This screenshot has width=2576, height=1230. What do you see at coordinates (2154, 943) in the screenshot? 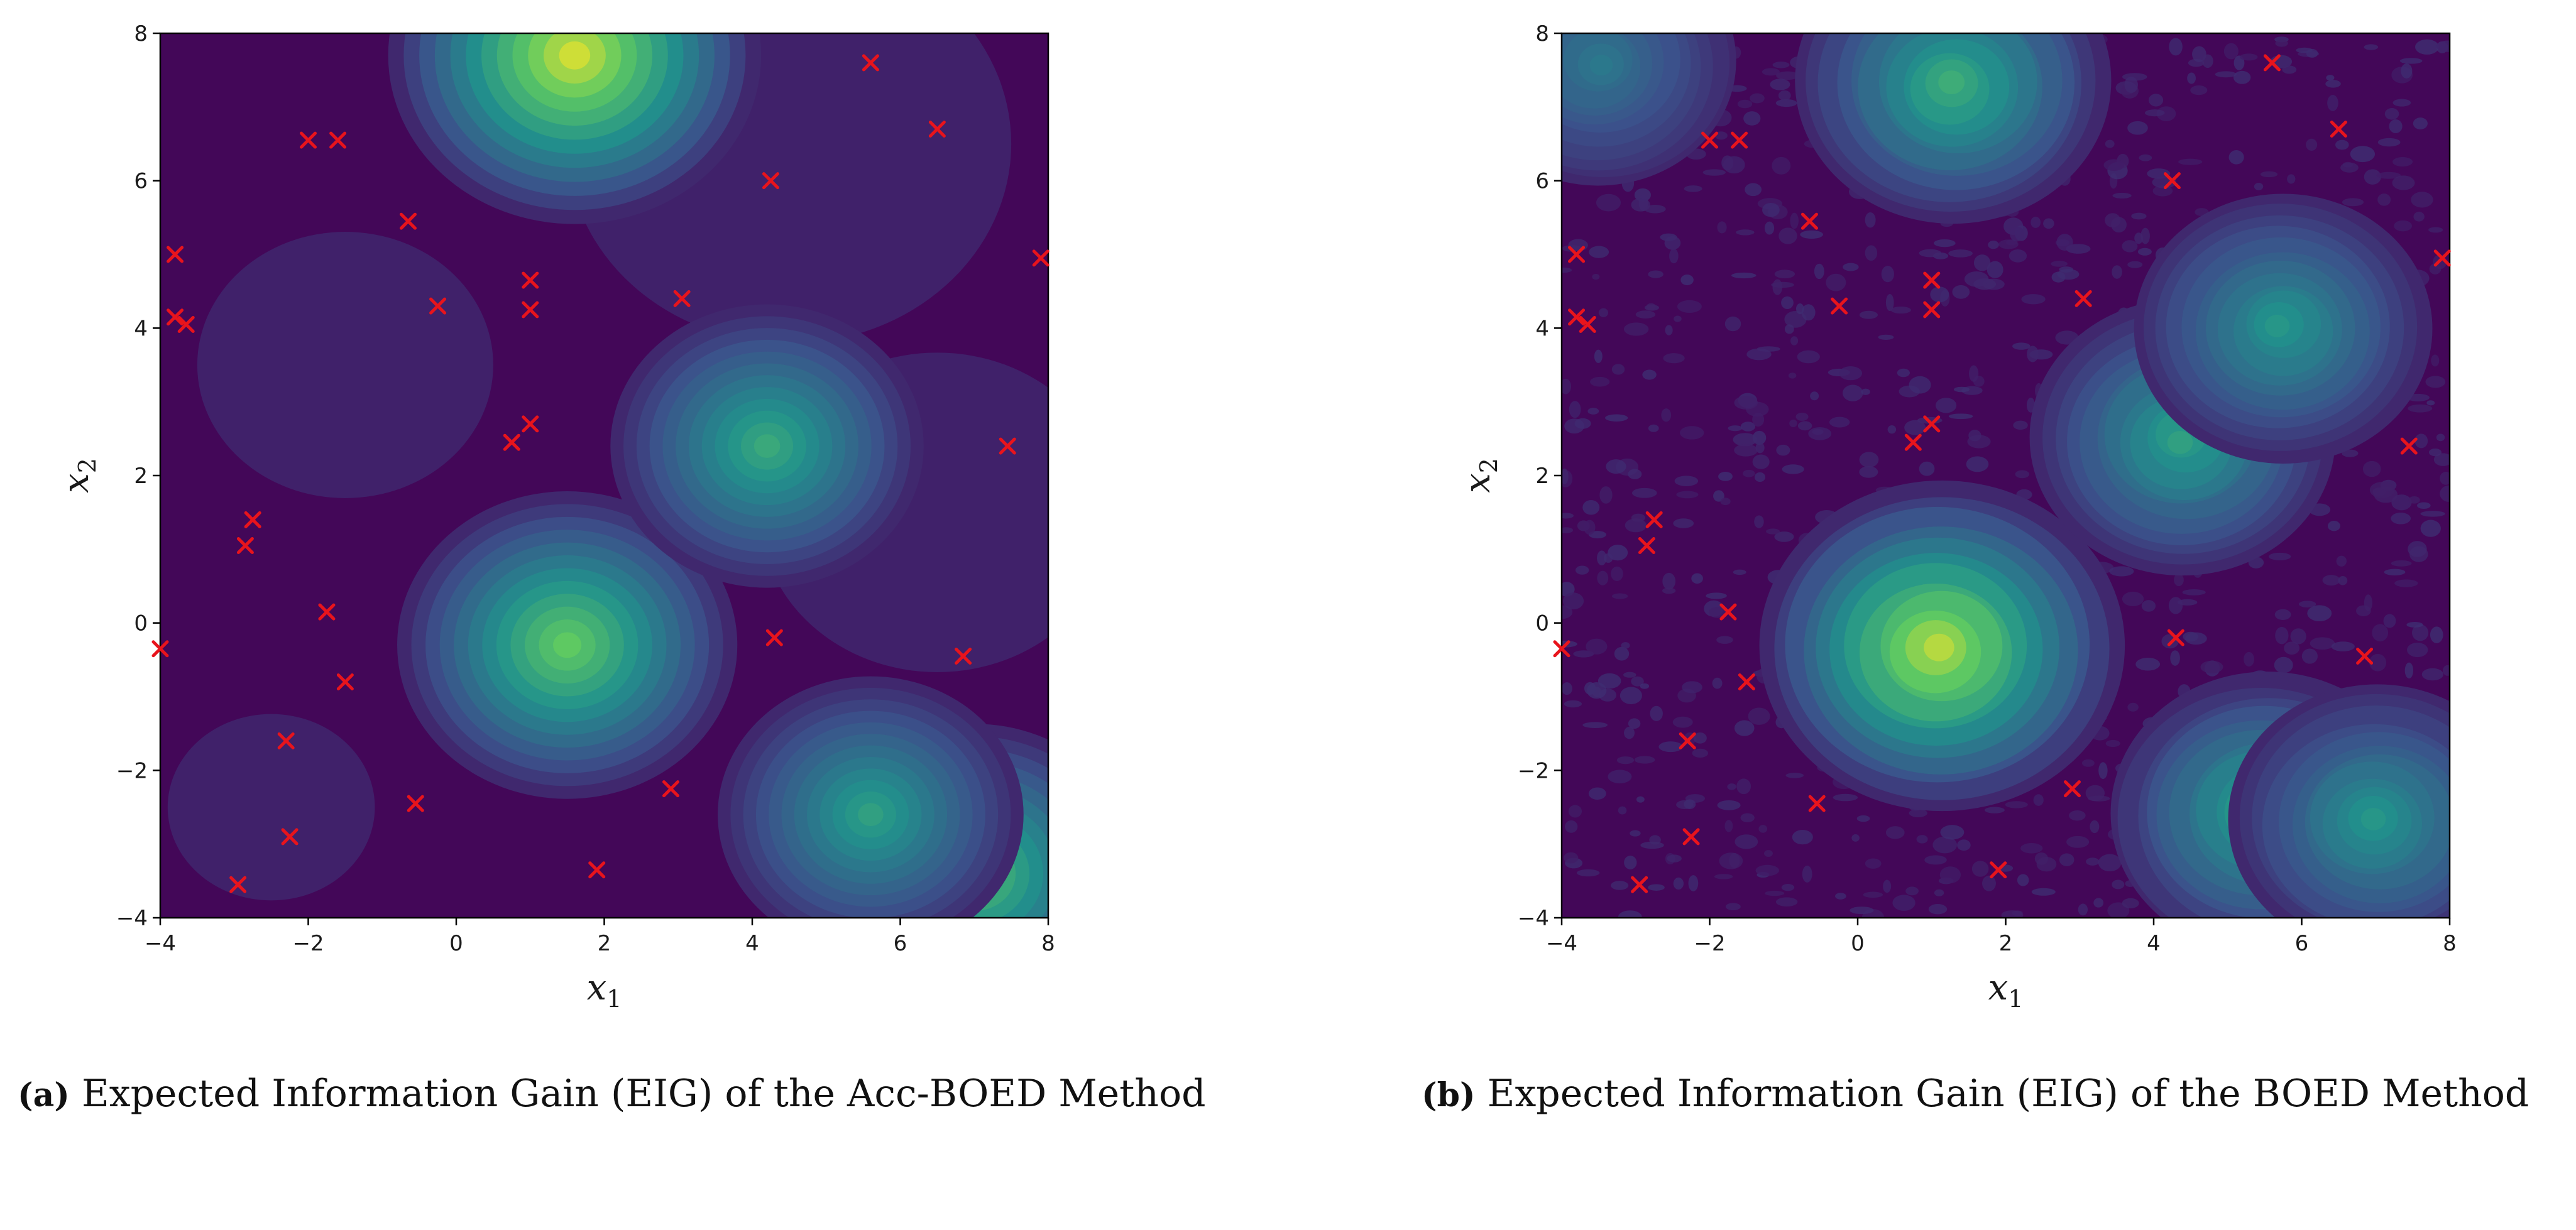
I see `x-tick-label: 4` at bounding box center [2154, 943].